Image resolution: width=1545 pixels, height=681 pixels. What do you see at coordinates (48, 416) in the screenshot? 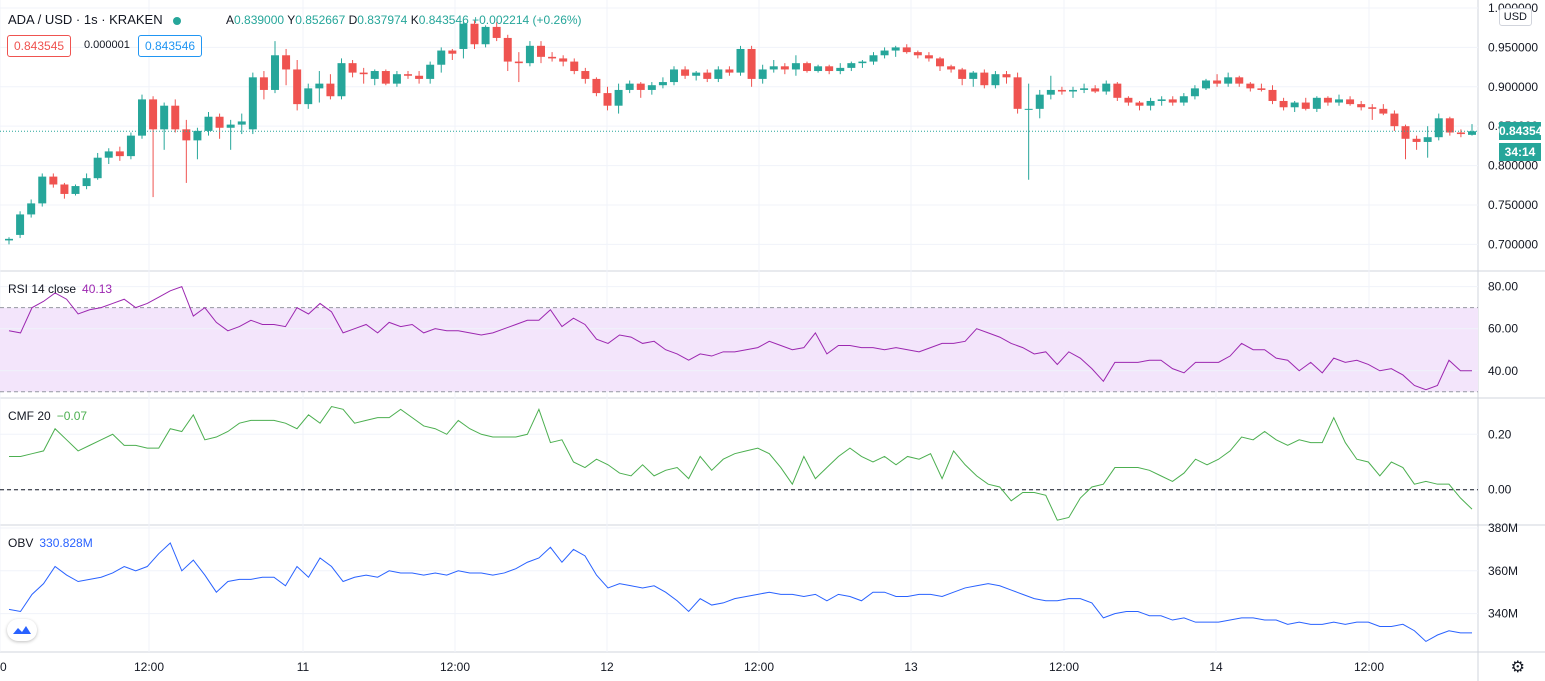
I see `cmf-legend: CMF 20 −0.07` at bounding box center [48, 416].